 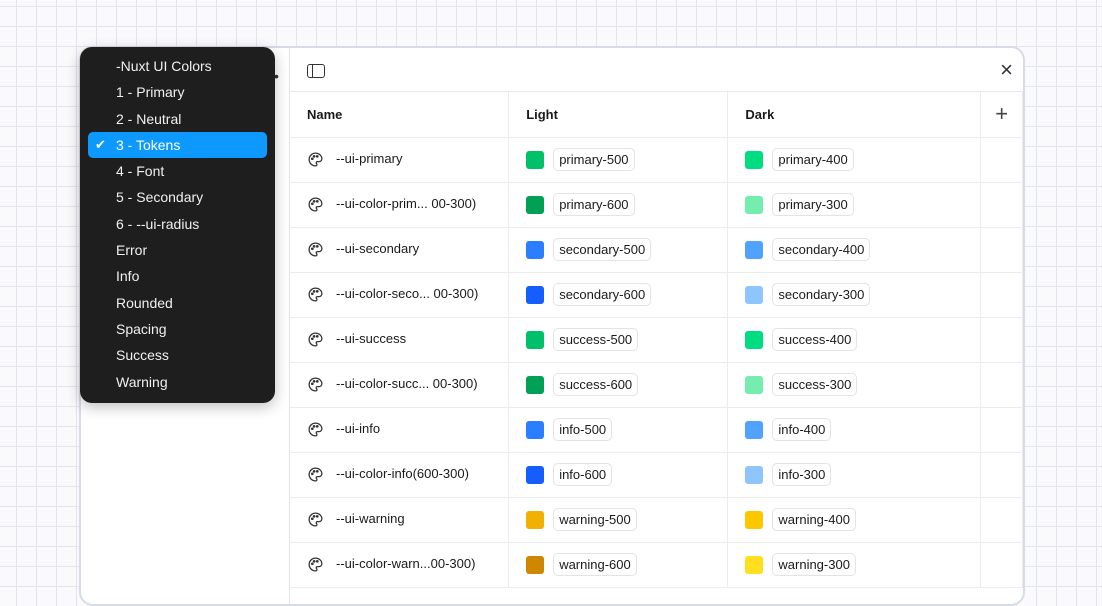 I want to click on light-value-cell: success-500, so click(x=618, y=340).